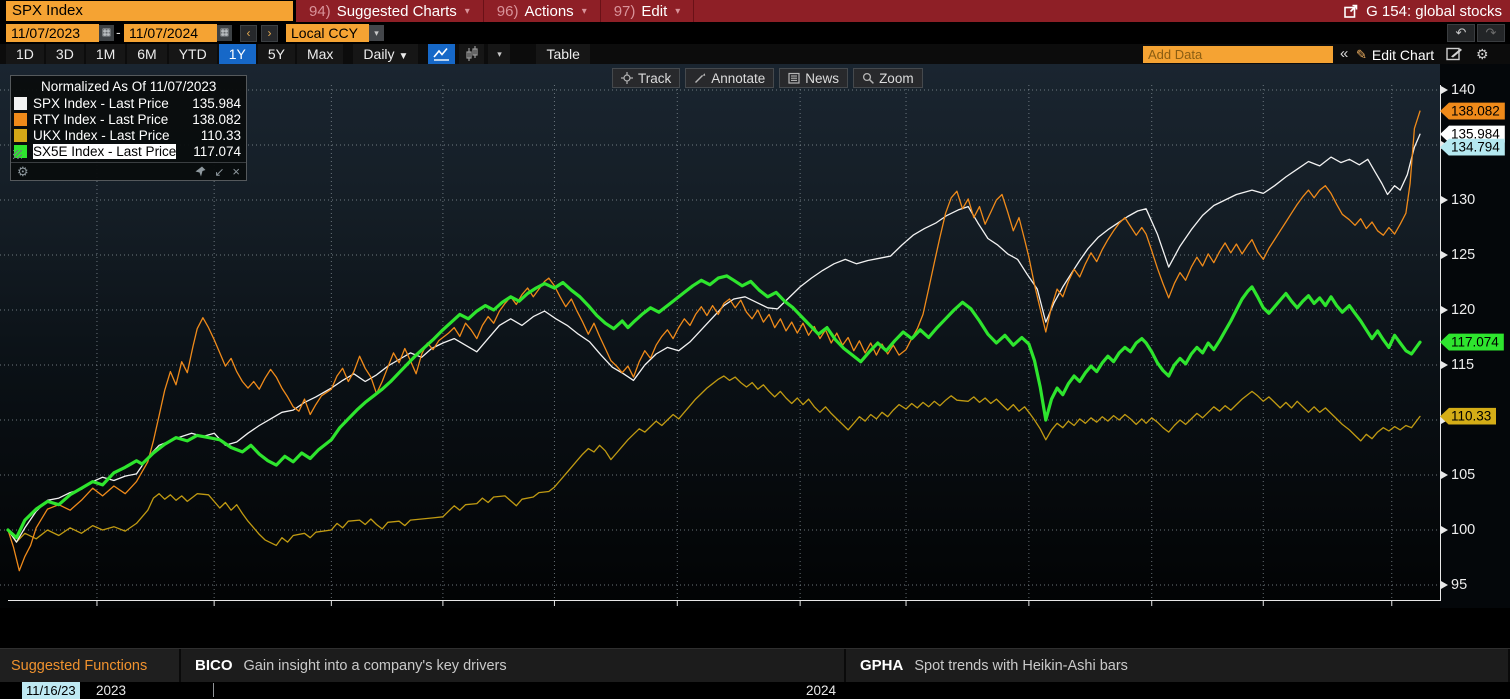  Describe the element at coordinates (213, 690) in the screenshot. I see `year-divider` at that location.